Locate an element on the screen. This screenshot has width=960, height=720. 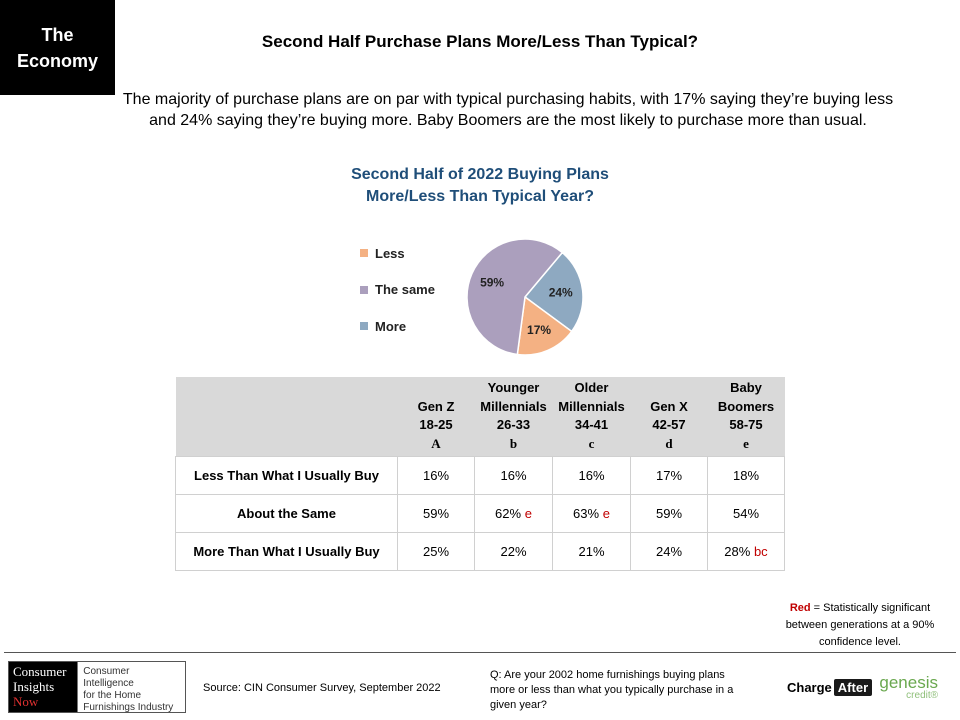
table-cell: 25% is located at coordinates (436, 551).